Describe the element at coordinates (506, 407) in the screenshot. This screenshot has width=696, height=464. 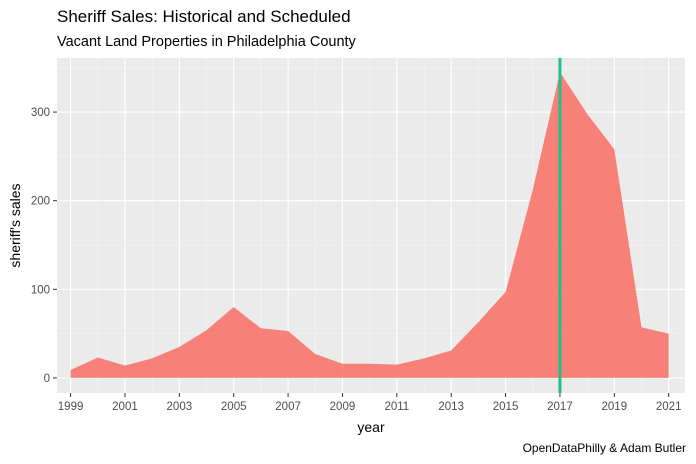
I see `x-tick-label: 2015` at that location.